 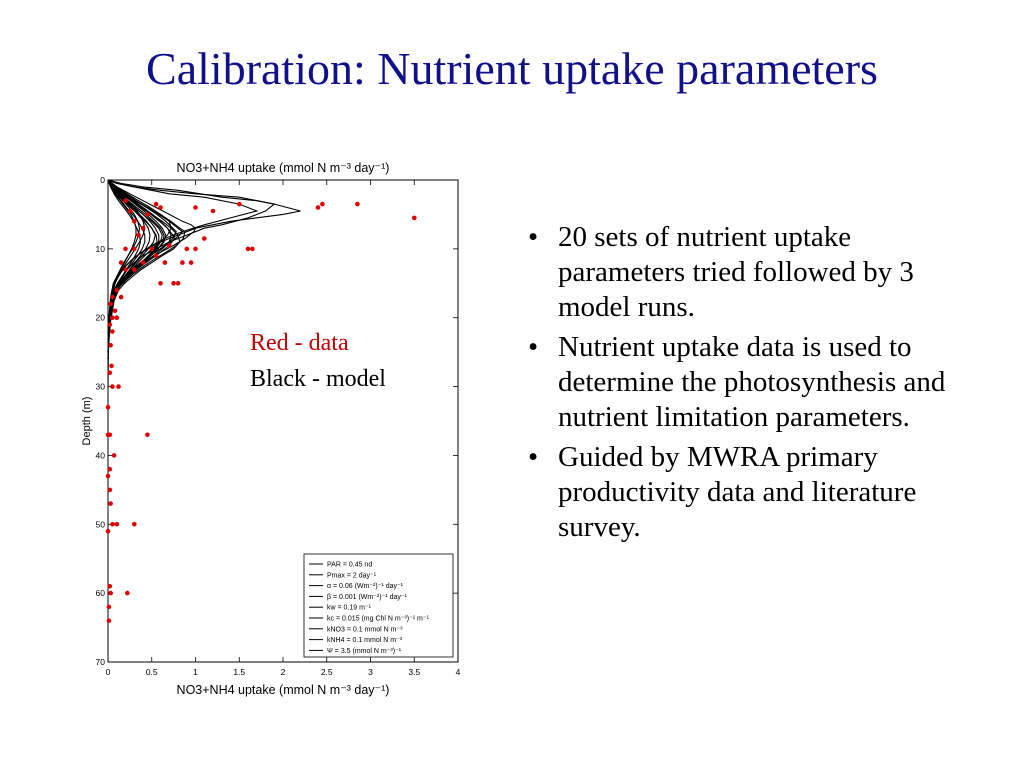 I want to click on legend-entry: α = 0.06 (Wm⁻²)⁻¹ day⁻¹, so click(x=365, y=586).